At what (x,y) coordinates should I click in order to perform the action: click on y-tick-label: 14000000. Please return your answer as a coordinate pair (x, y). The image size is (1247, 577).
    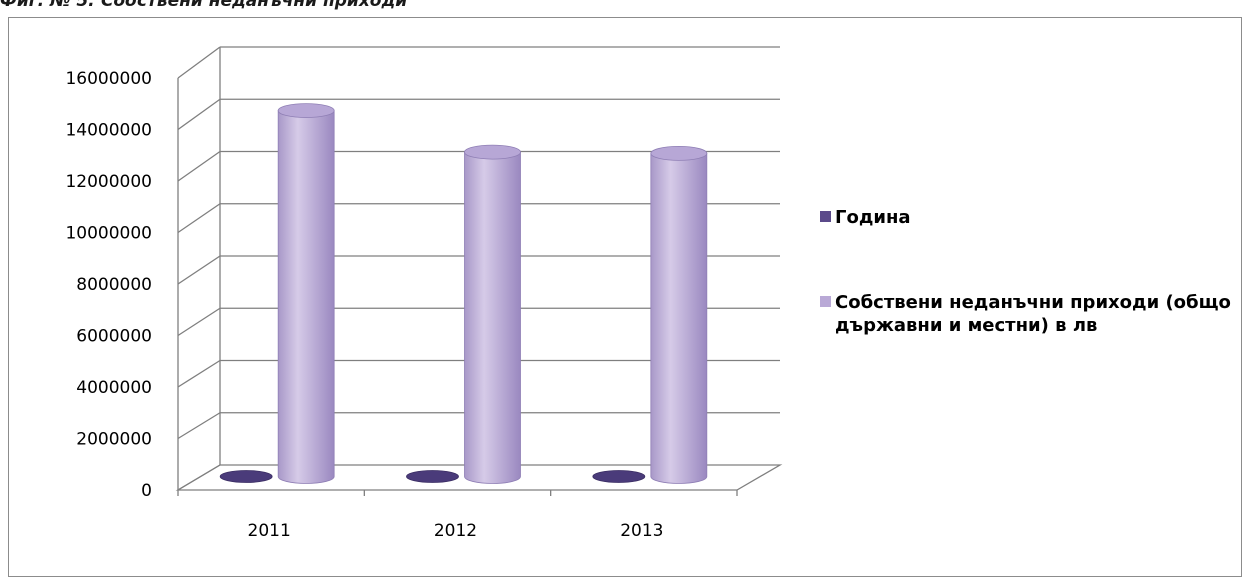
    Looking at the image, I should click on (108, 131).